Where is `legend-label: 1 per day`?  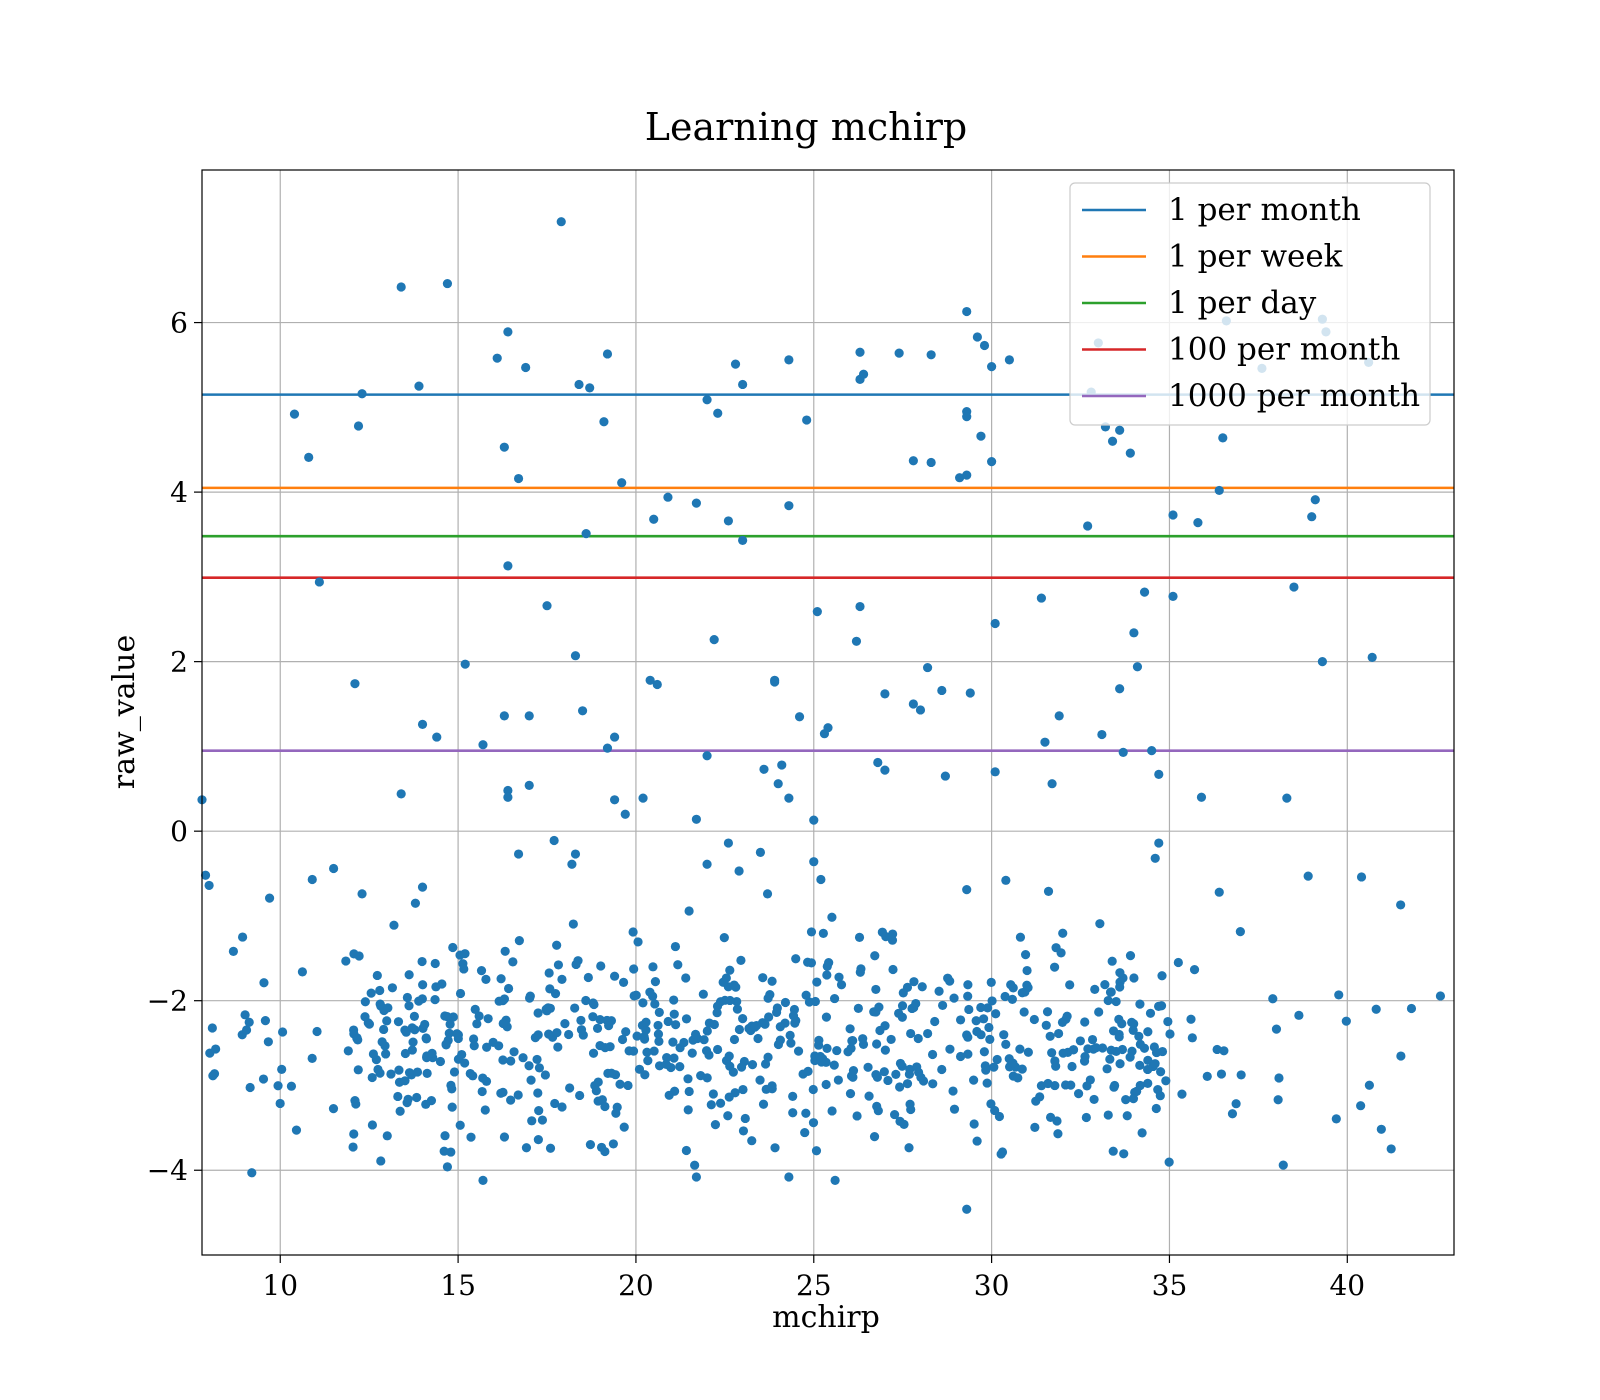
legend-label: 1 per day is located at coordinates (1242, 303).